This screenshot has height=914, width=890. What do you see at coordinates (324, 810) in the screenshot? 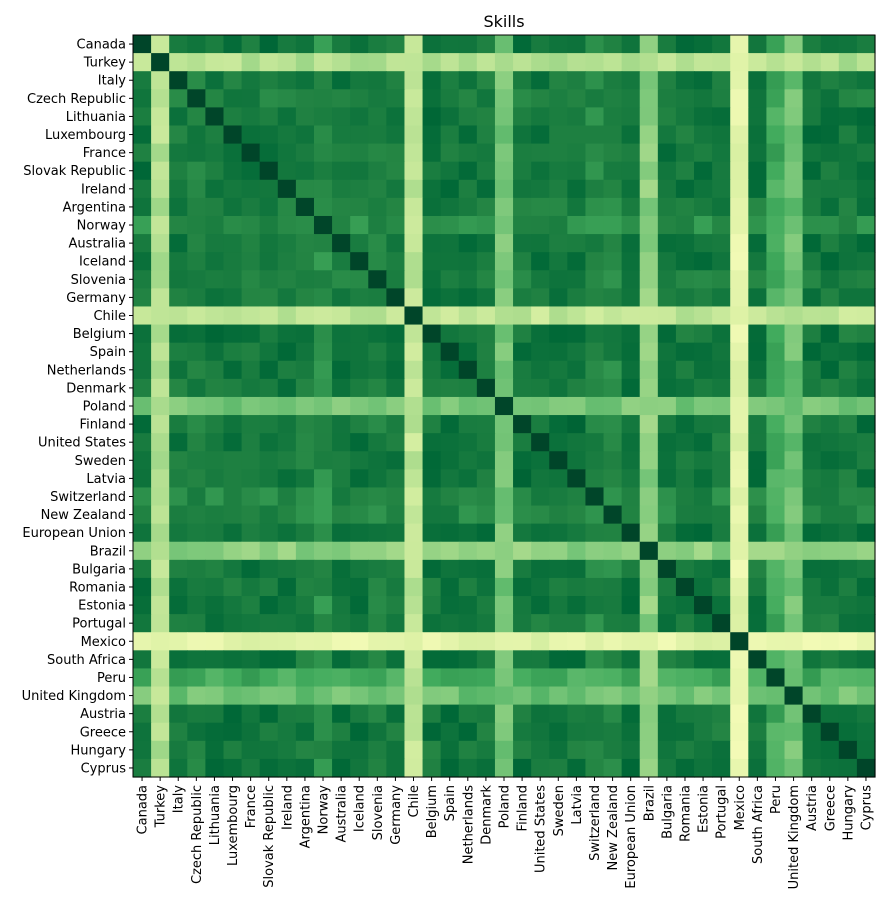
I see `x-tick-label: Norway` at bounding box center [324, 810].